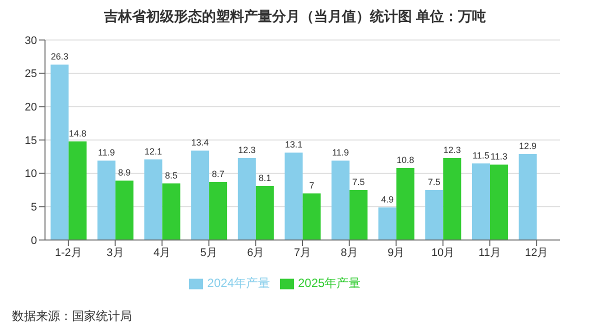 The width and height of the screenshot is (590, 330). I want to click on x-tick-label: 3月, so click(115, 252).